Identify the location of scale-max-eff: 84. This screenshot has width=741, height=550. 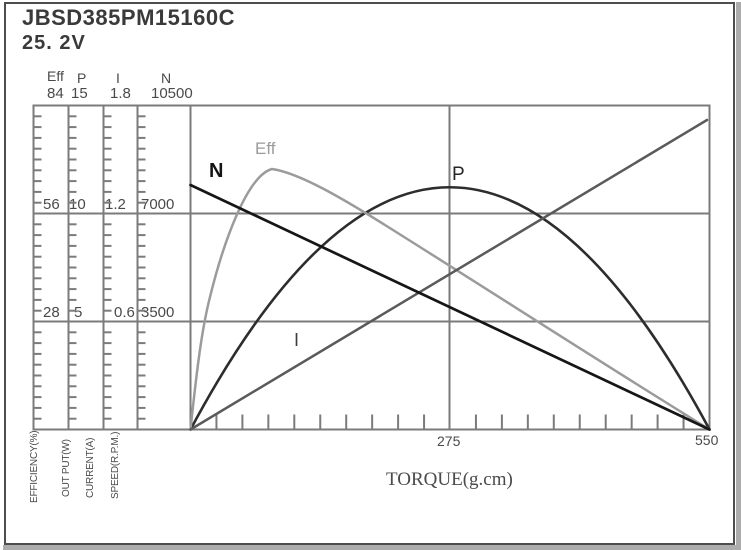
(55, 93).